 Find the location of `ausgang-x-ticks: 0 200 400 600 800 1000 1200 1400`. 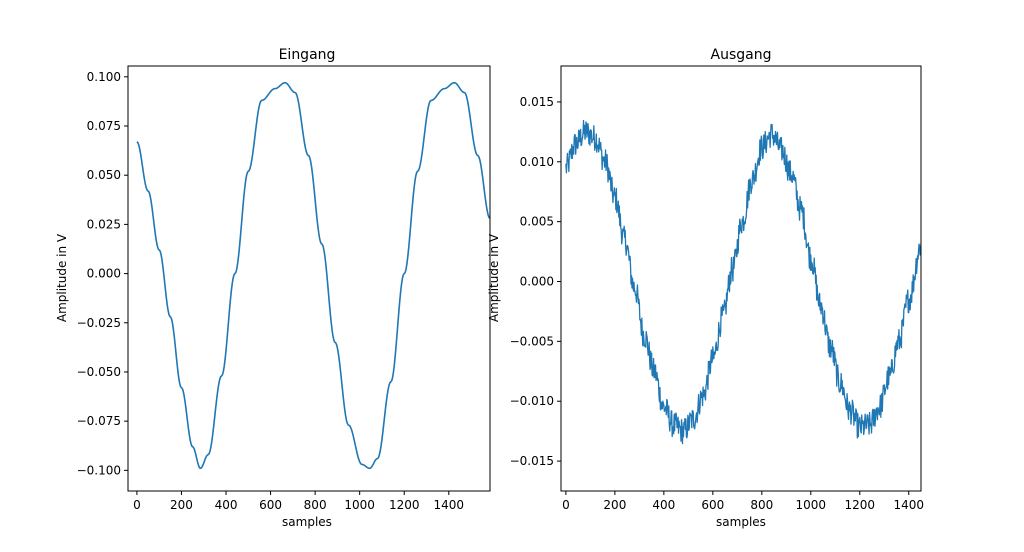

ausgang-x-ticks: 0 200 400 600 800 1000 1200 1400 is located at coordinates (743, 501).